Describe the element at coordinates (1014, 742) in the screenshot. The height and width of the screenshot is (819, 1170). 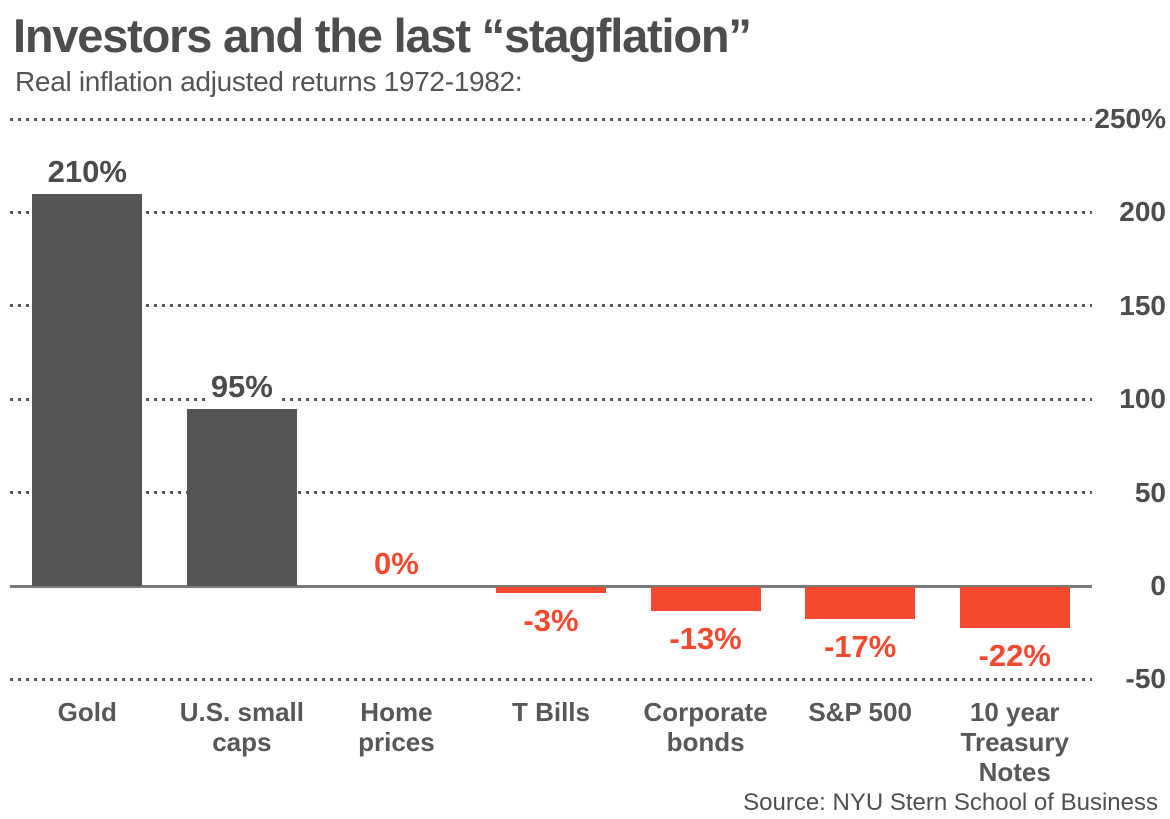
I see `category-label-10-year-treasury-notes: 10 year Treasury Notes` at that location.